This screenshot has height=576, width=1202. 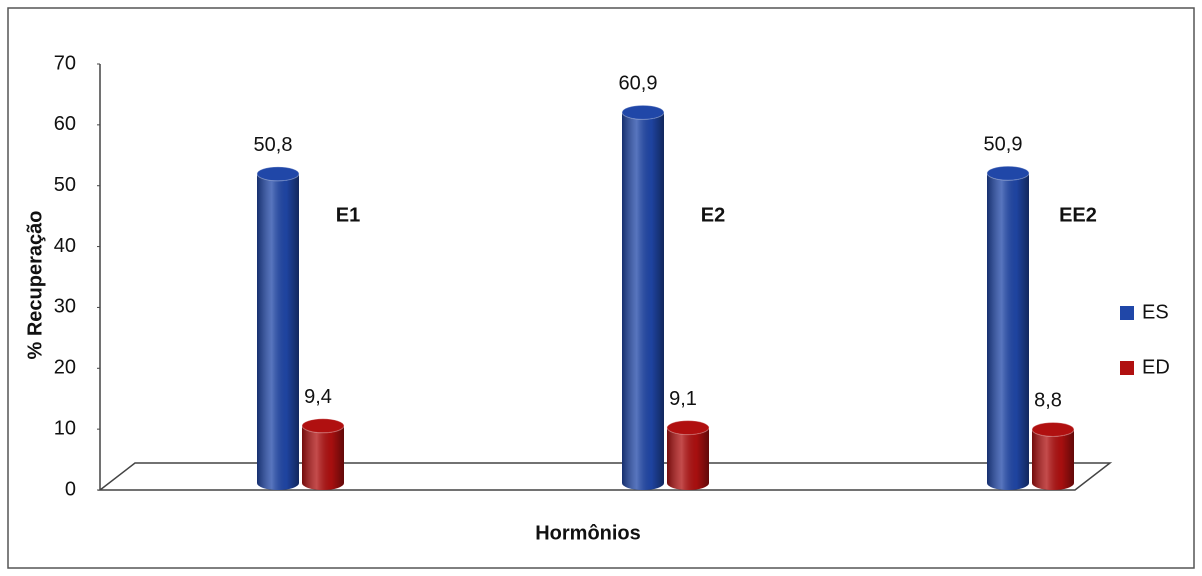 What do you see at coordinates (348, 215) in the screenshot?
I see `category-label: E1` at bounding box center [348, 215].